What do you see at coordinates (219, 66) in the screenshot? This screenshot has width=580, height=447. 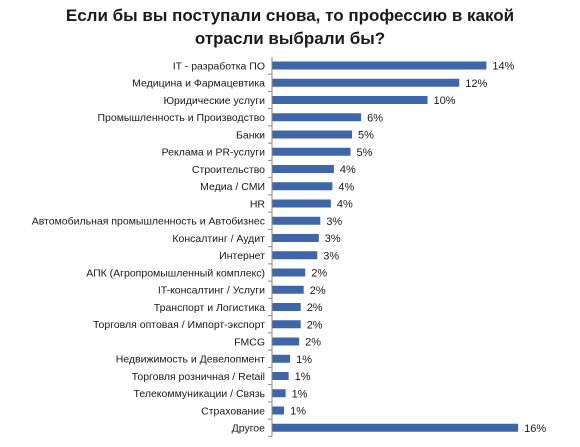 I see `category-label: IT - разработка ПО` at bounding box center [219, 66].